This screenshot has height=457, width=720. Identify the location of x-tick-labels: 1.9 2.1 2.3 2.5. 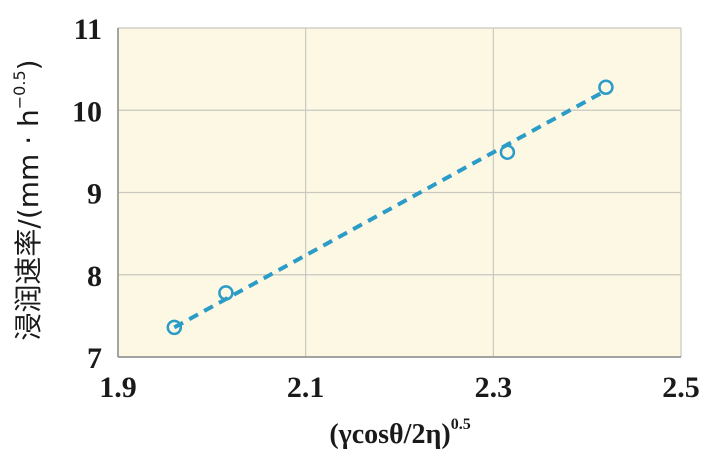
(399, 387).